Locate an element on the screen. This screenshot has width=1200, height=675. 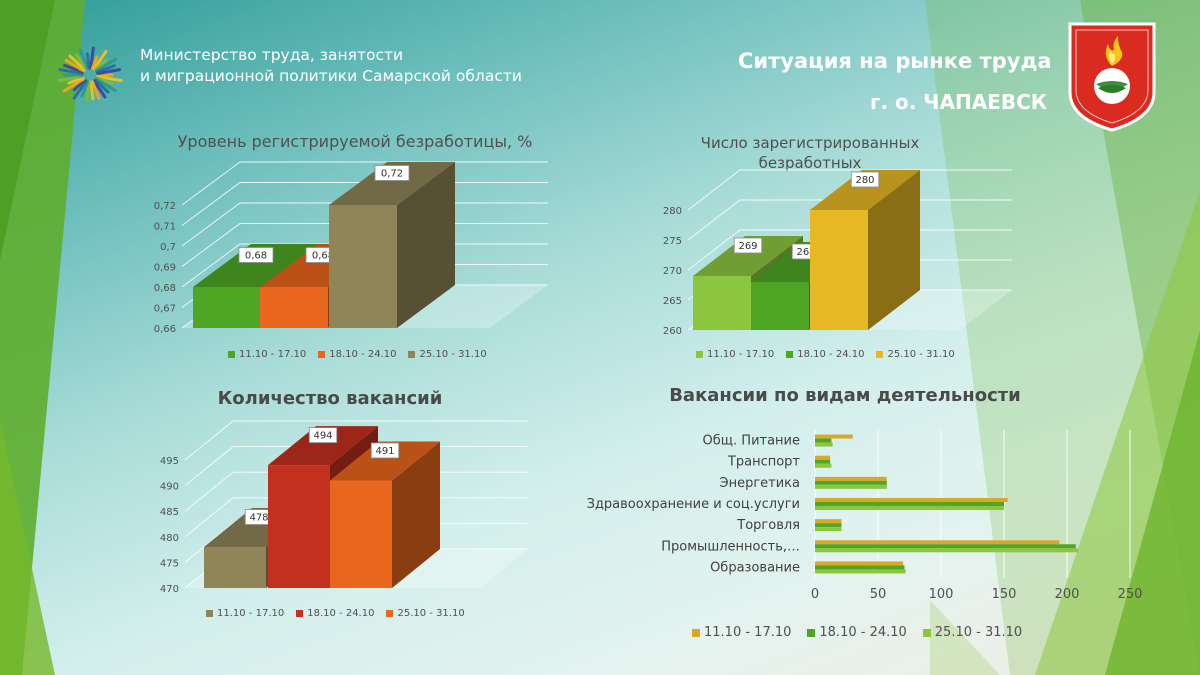
y-tick-label: 265 is located at coordinates (672, 301).